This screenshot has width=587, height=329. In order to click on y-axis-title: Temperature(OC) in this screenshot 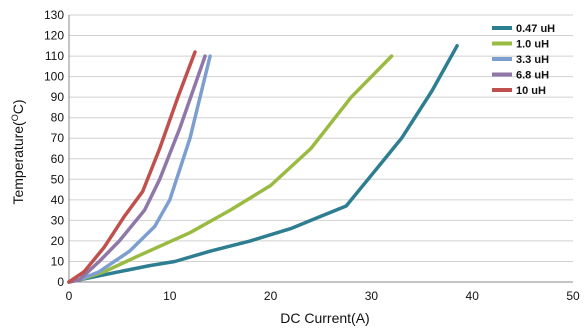, I will do `click(18, 151)`.